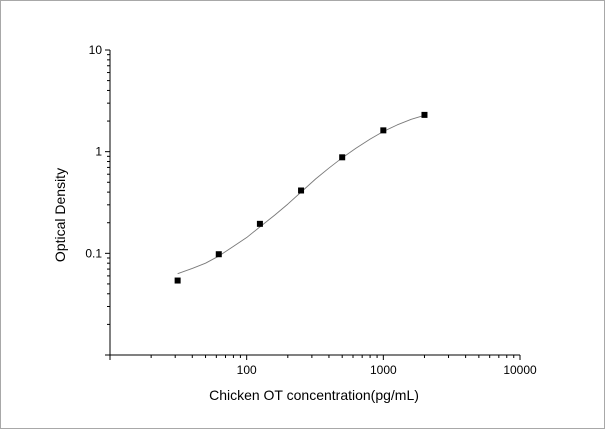  Describe the element at coordinates (520, 370) in the screenshot. I see `x-tick-label: 10000` at that location.